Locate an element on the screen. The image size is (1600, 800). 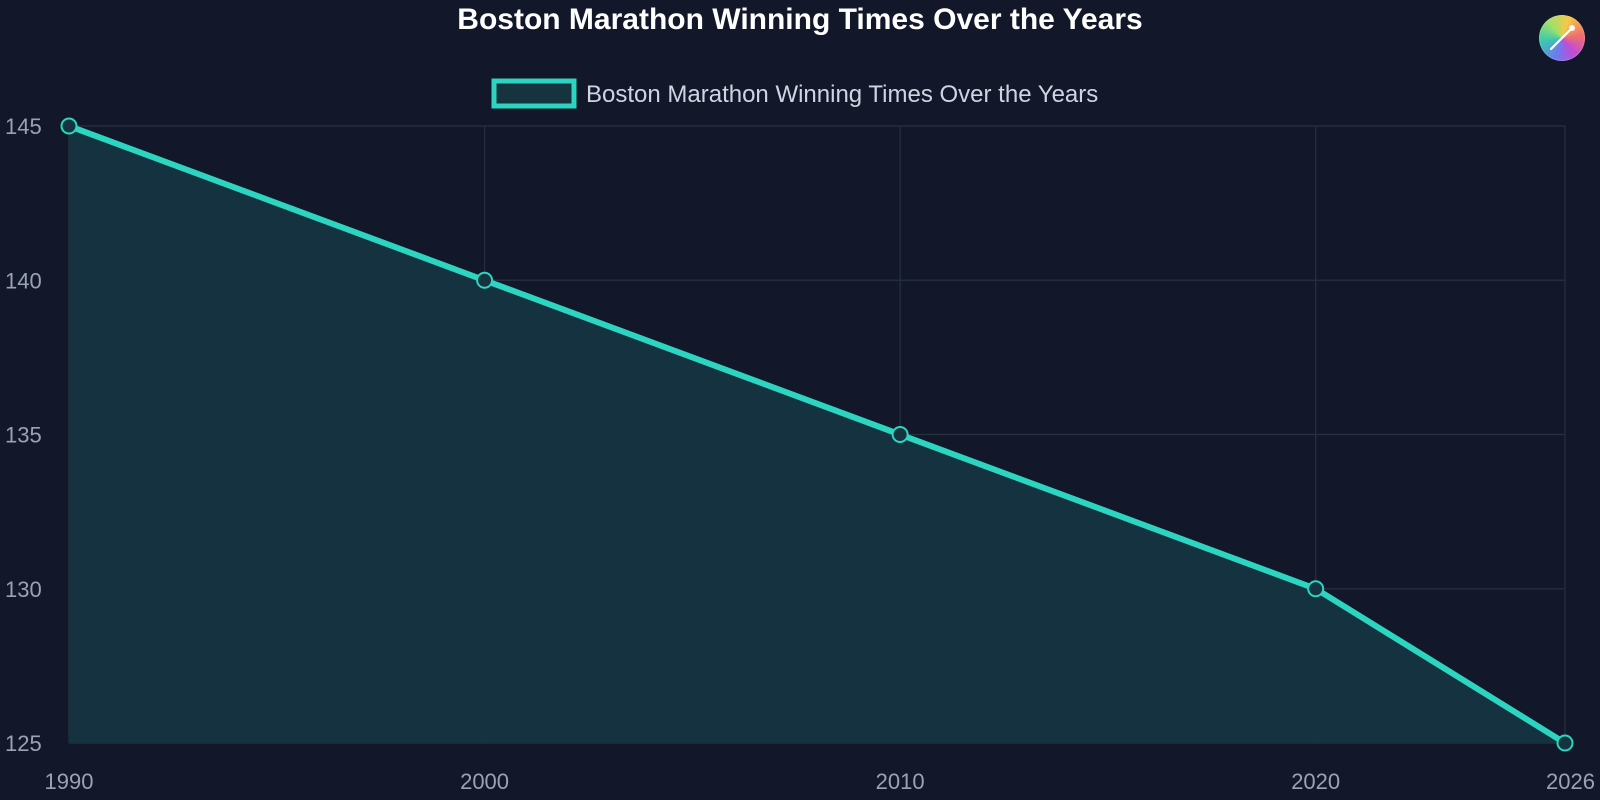
x-tick-label: 2020 is located at coordinates (1315, 781).